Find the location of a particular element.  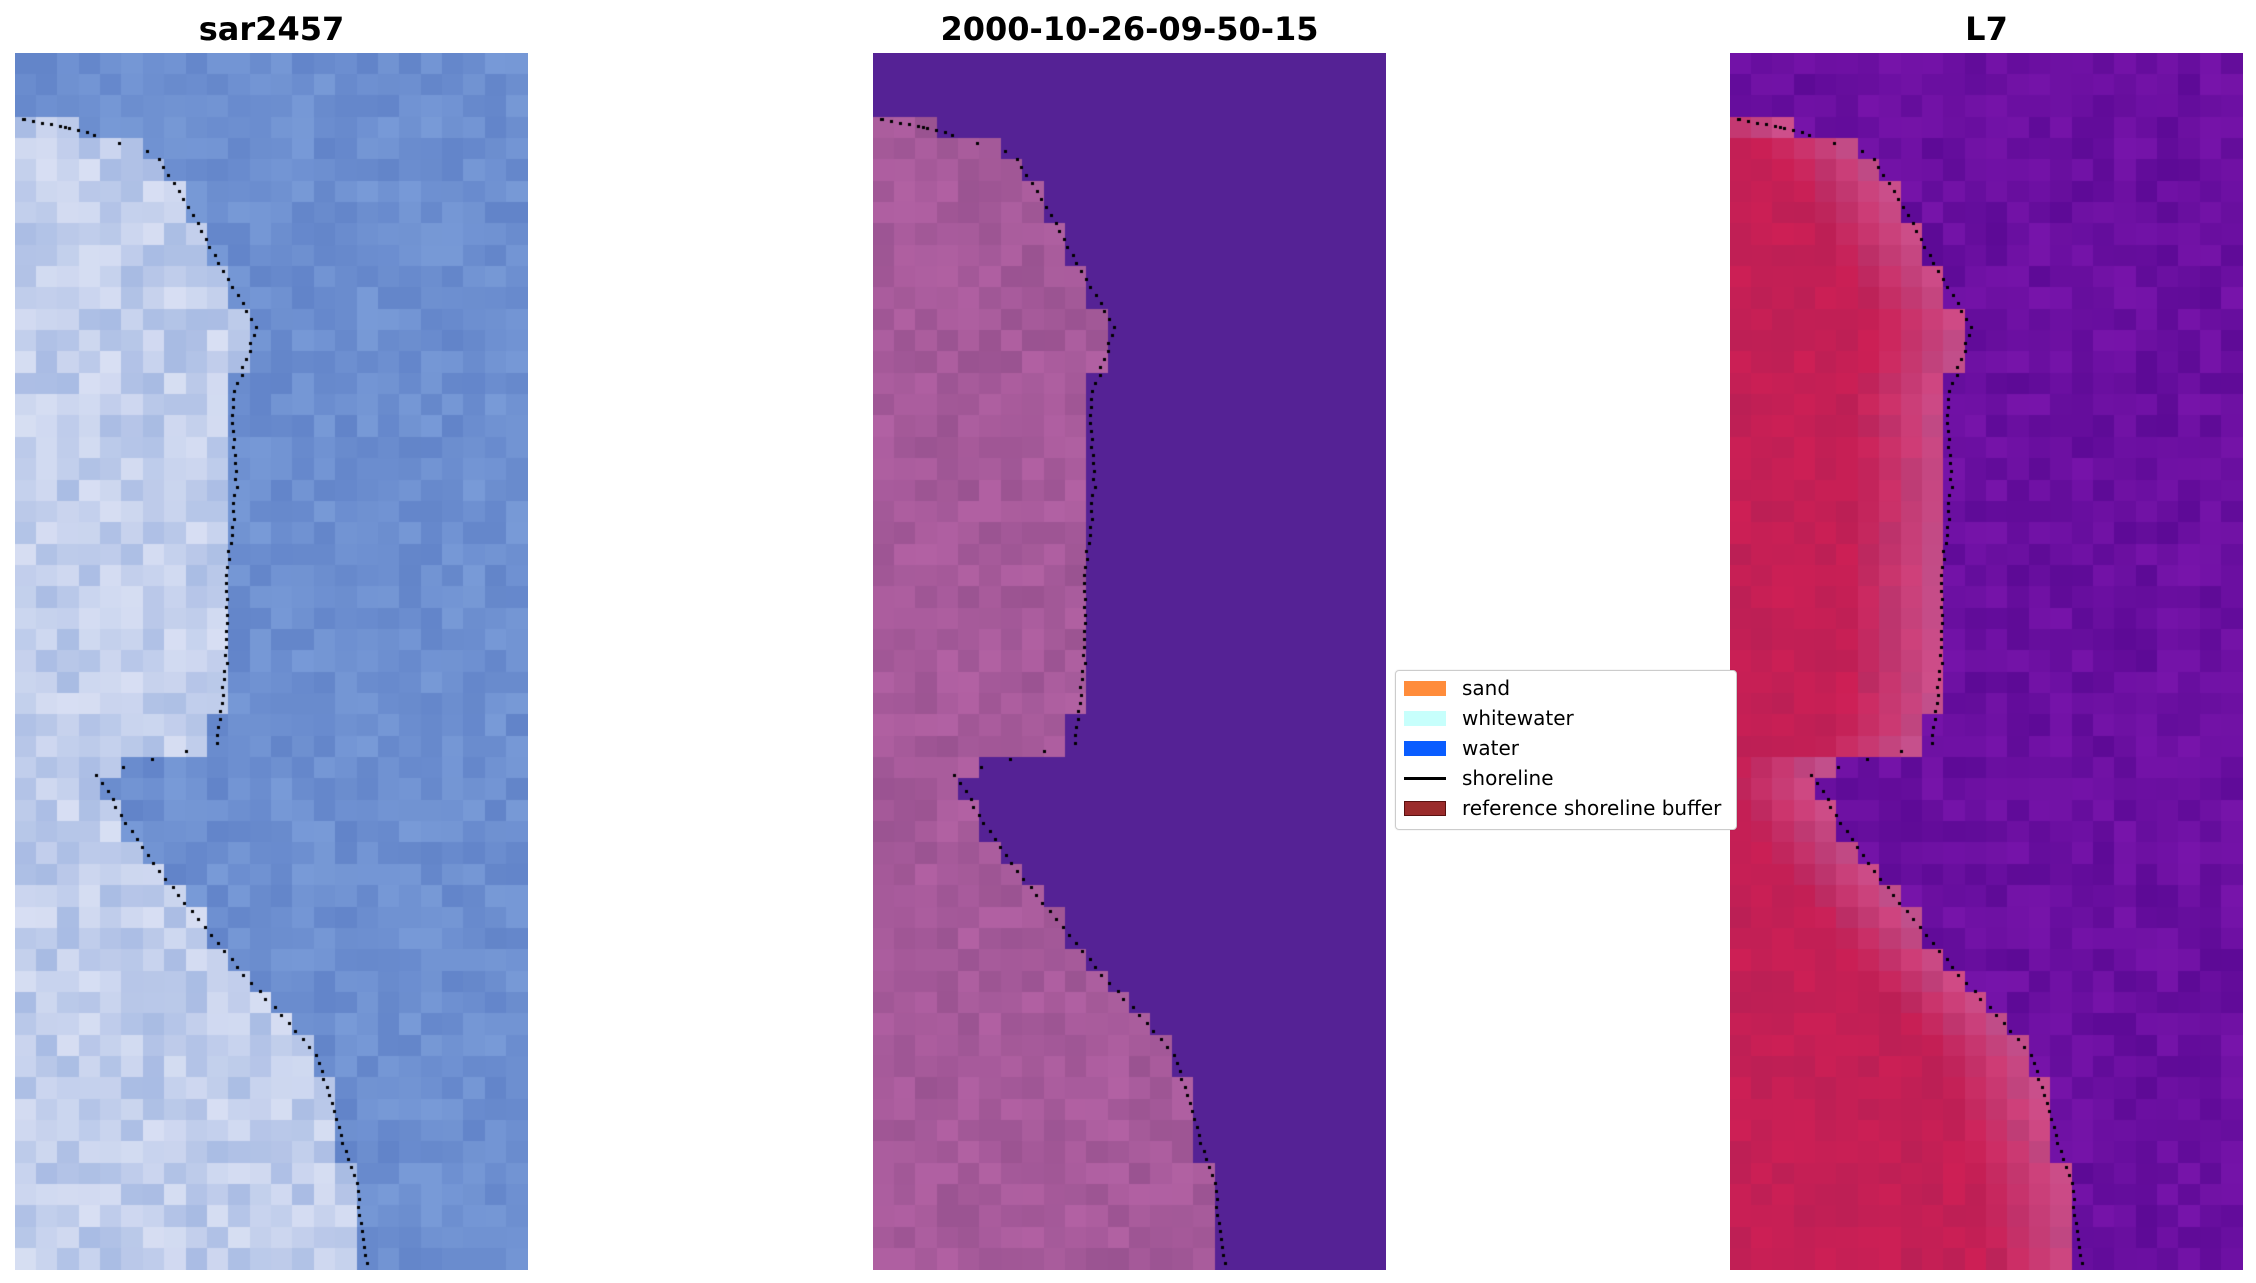

water-swatch is located at coordinates (1425, 748).